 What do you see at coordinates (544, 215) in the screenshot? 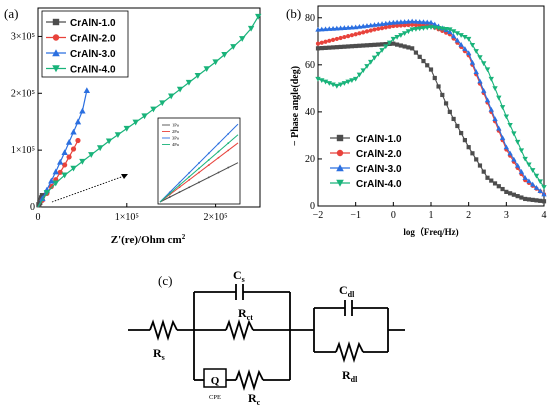
I see `panel-b-xtick-label: 4` at bounding box center [544, 215].